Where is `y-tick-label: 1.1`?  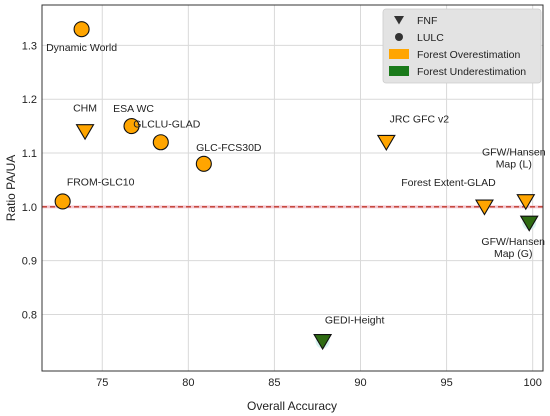
y-tick-label: 1.1 is located at coordinates (29, 154).